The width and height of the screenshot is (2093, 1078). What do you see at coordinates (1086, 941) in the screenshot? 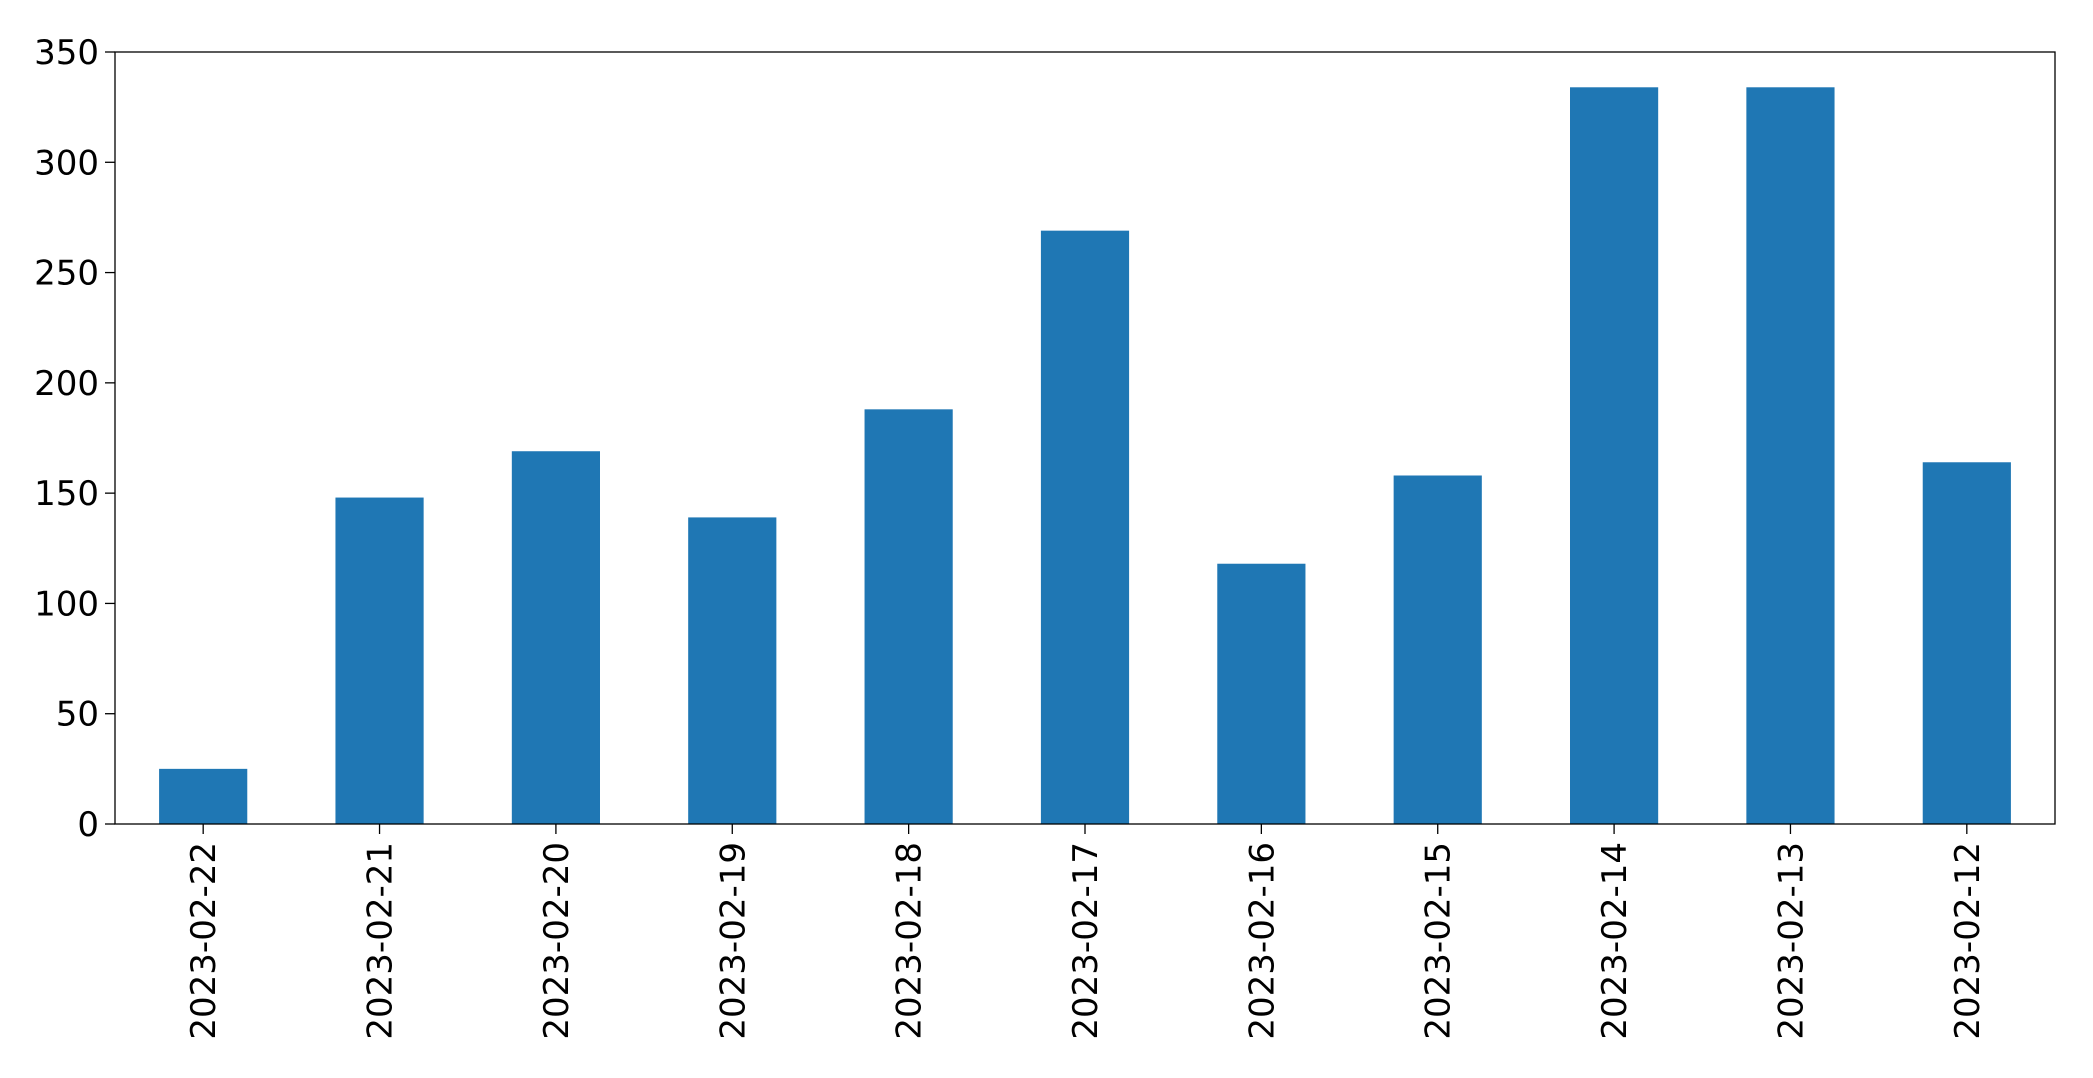
I see `x-tick-label: 2023-02-17` at bounding box center [1086, 941].